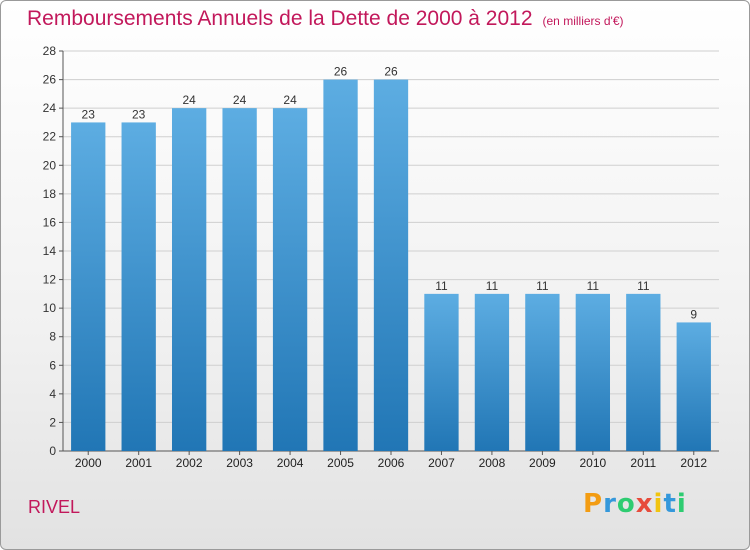  What do you see at coordinates (290, 280) in the screenshot?
I see `bar-2004` at bounding box center [290, 280].